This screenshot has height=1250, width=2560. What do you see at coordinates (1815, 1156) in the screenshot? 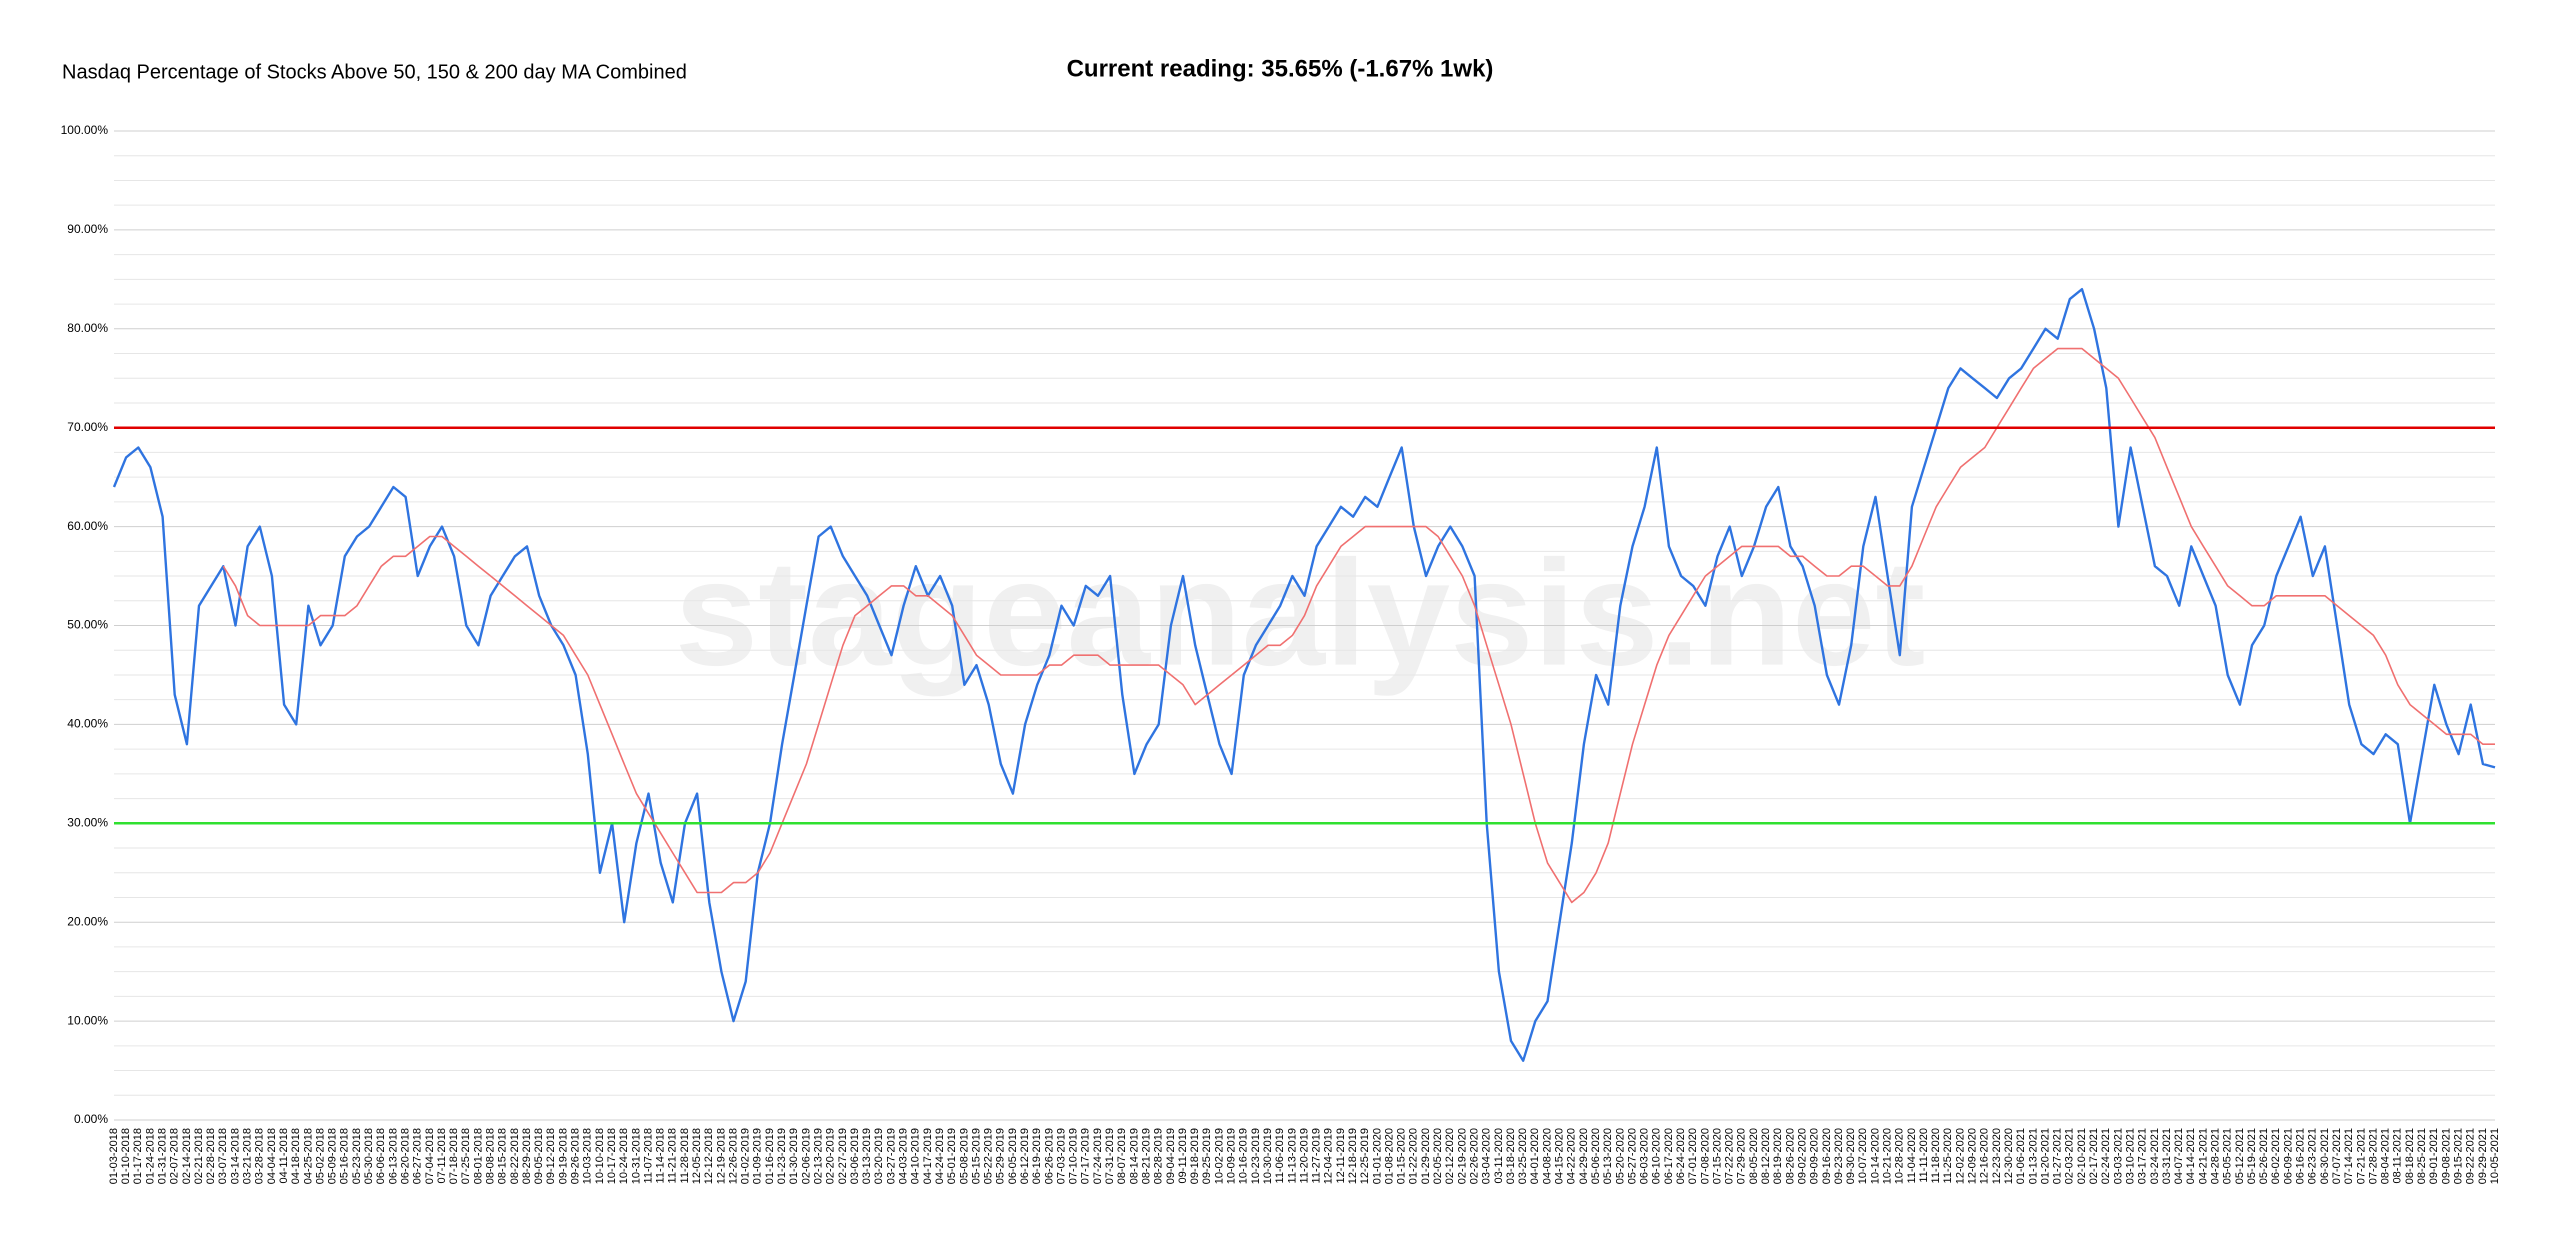
I see `x-tick-label: 09-09-2020` at bounding box center [1815, 1156].